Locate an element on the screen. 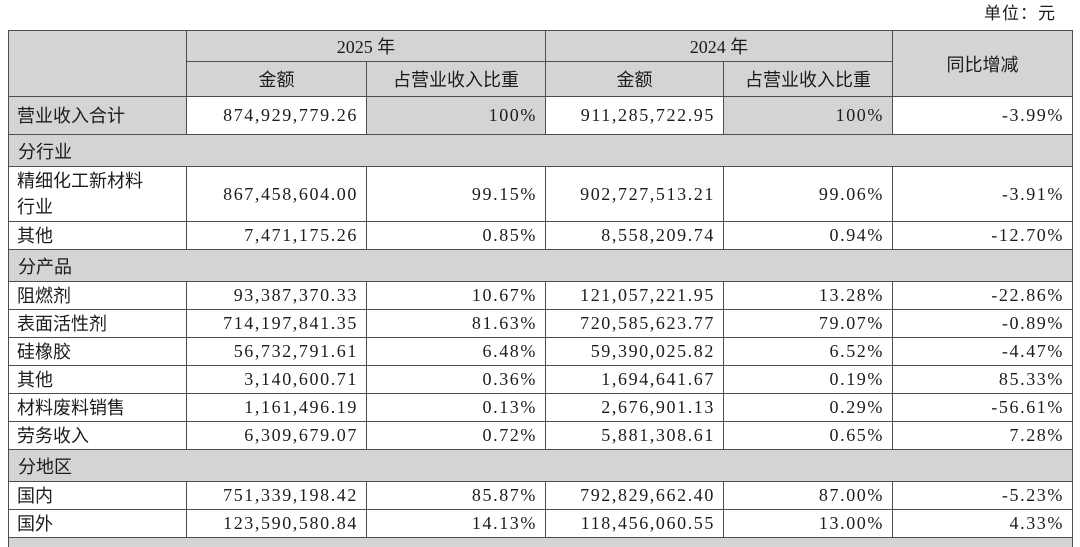 The height and width of the screenshot is (547, 1080). pct-2025-cell: 6.48% is located at coordinates (456, 351).